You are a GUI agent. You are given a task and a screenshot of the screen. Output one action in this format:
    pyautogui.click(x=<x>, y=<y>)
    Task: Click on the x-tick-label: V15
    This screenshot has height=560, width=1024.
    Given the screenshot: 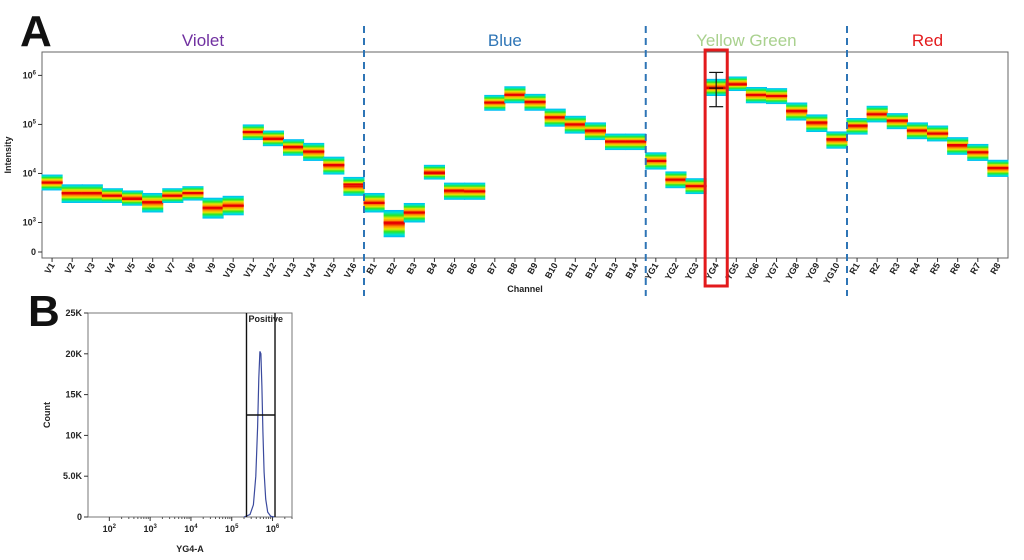 What is the action you would take?
    pyautogui.click(x=330, y=270)
    